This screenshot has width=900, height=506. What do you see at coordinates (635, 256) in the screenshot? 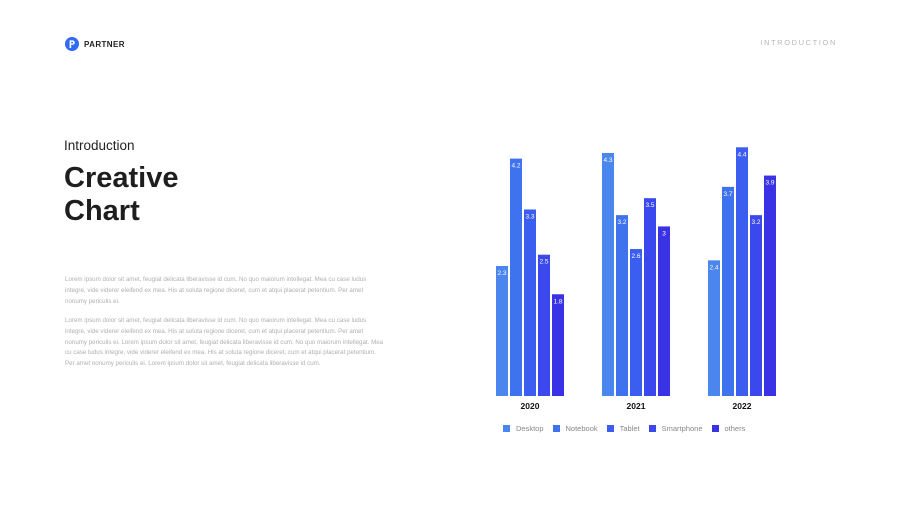
I see `bar-value-label: 2.6` at bounding box center [635, 256].